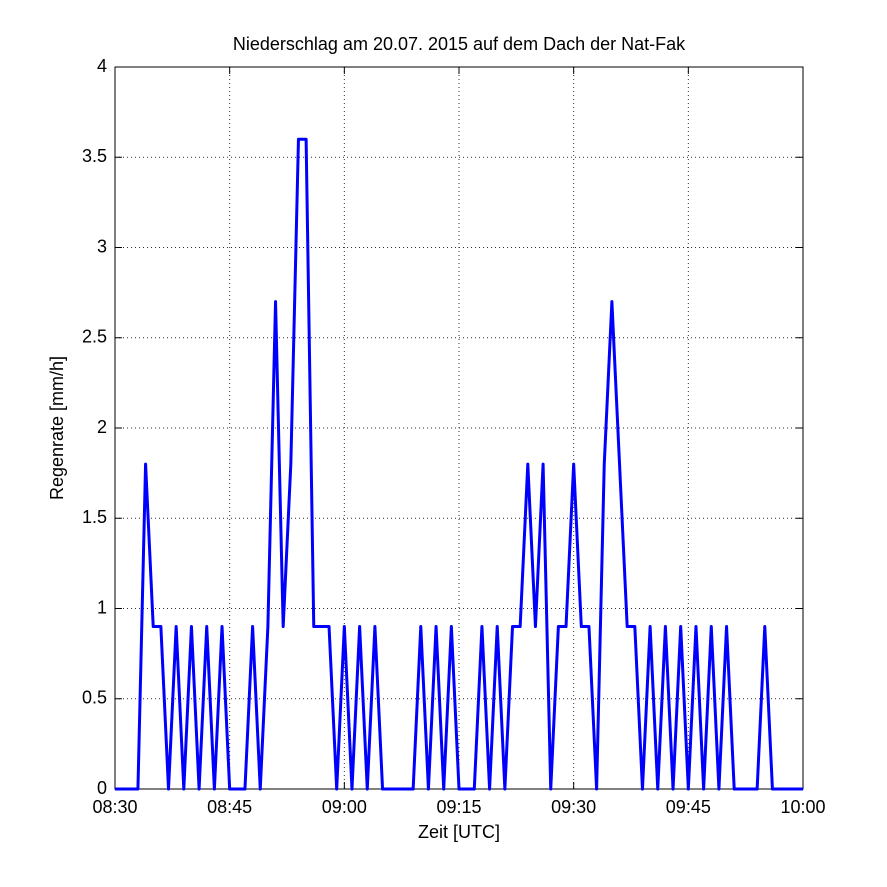 This screenshot has width=887, height=887. I want to click on x-tick-label: 09:30, so click(573, 807).